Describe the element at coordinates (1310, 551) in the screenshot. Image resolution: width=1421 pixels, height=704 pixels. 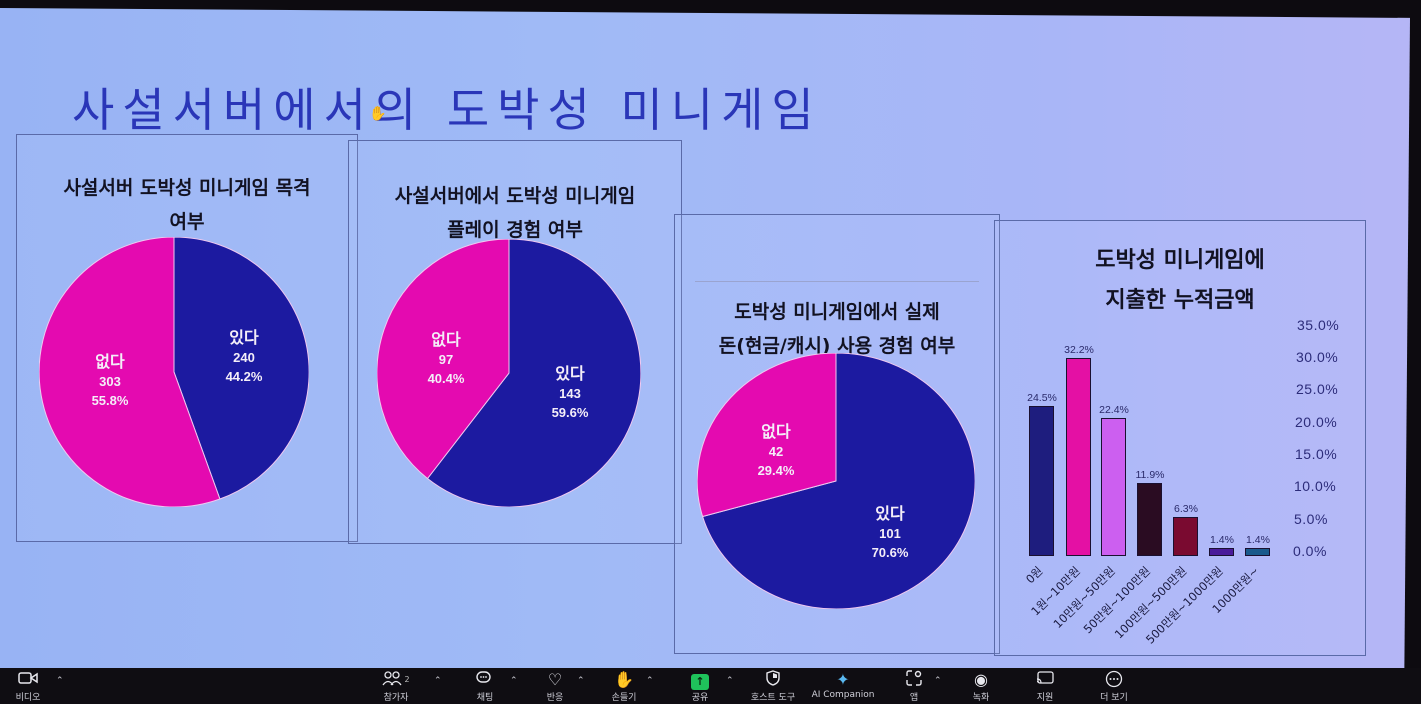
I see `y-tick: 0.0%` at that location.